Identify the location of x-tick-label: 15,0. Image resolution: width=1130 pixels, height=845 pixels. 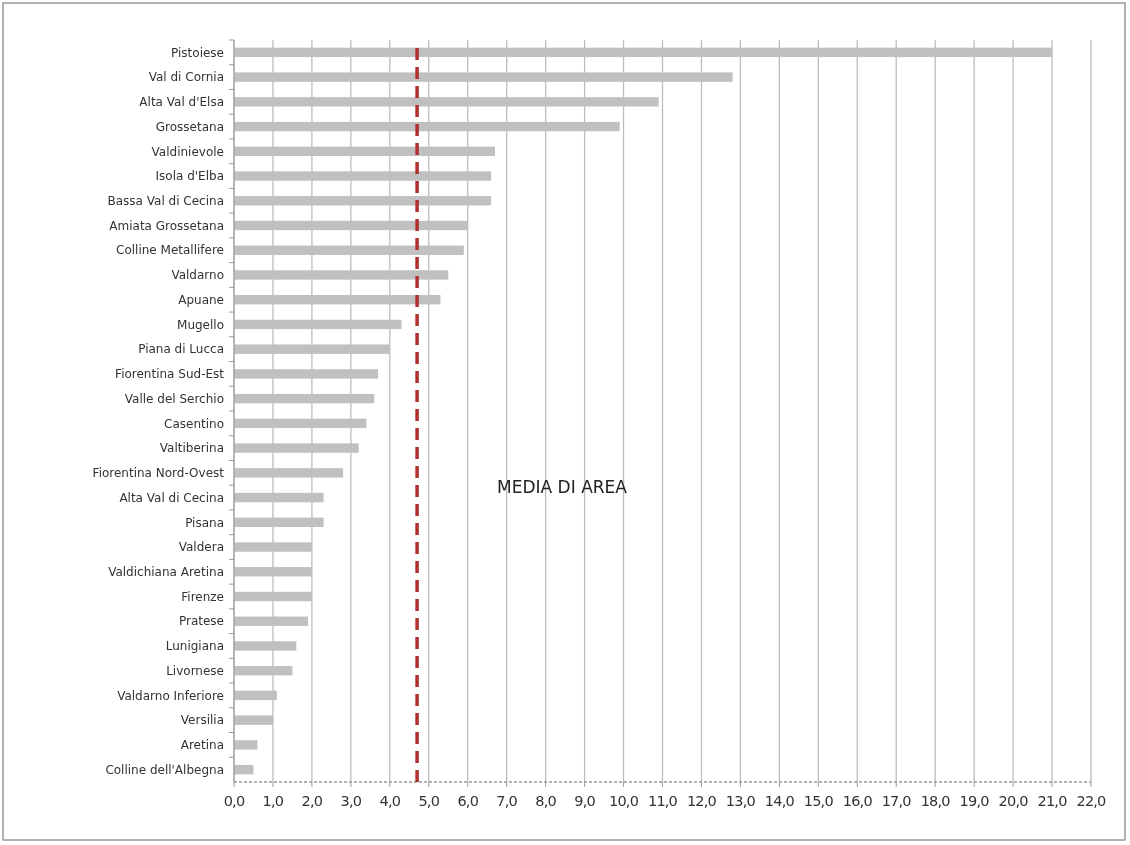
(818, 801).